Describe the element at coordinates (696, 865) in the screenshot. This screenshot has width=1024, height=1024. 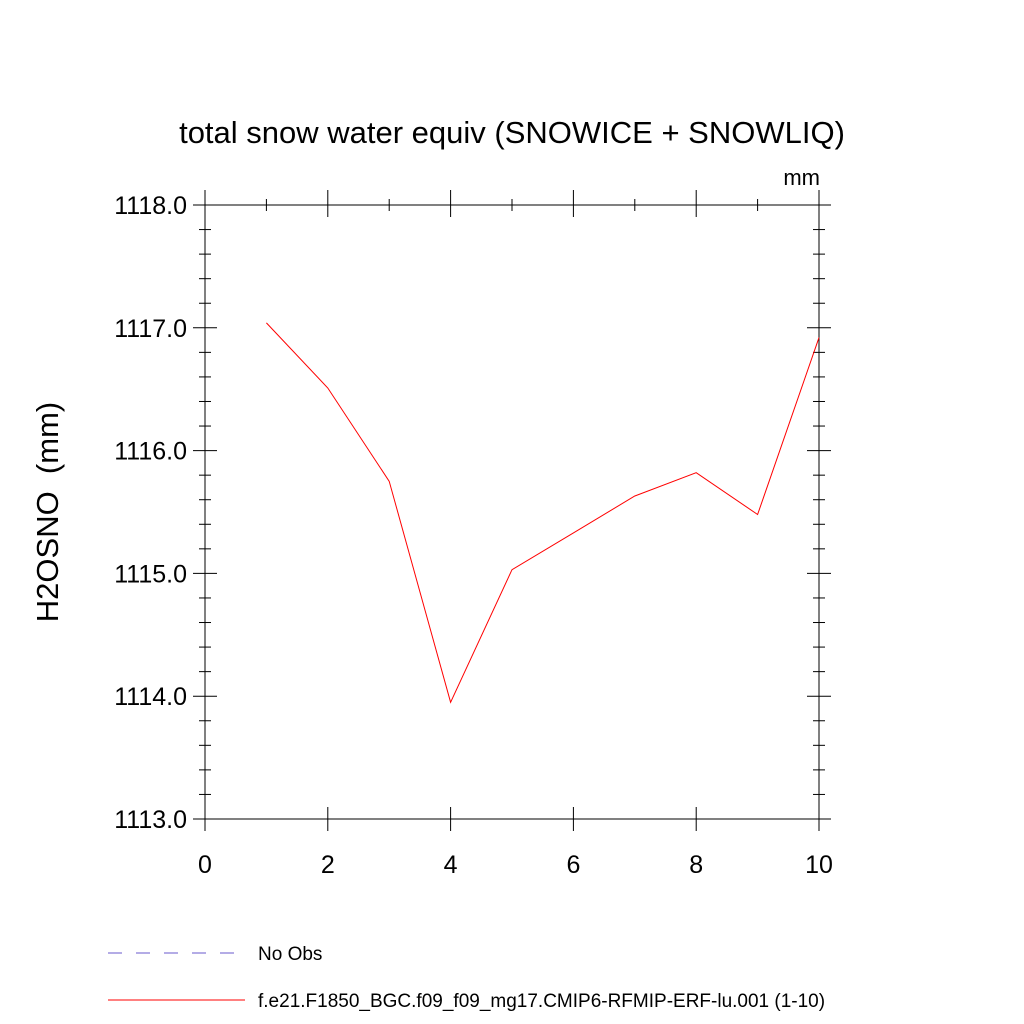
I see `x-tick-label: 8` at that location.